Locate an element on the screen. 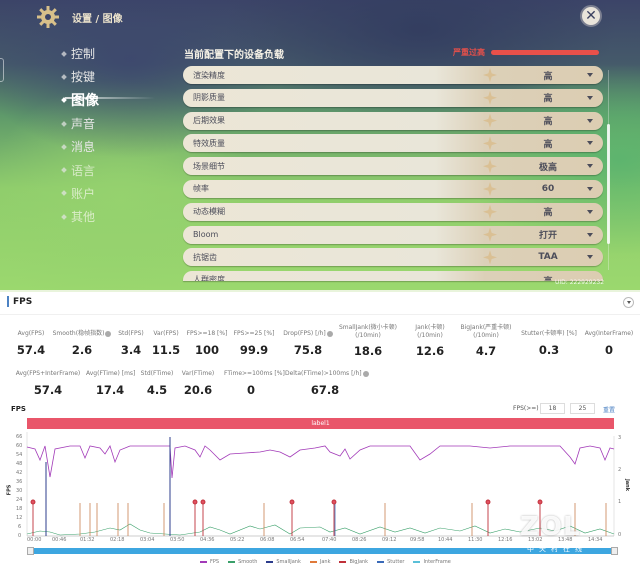  setting-row-effects-quality: 特效质量高 is located at coordinates (393, 143).